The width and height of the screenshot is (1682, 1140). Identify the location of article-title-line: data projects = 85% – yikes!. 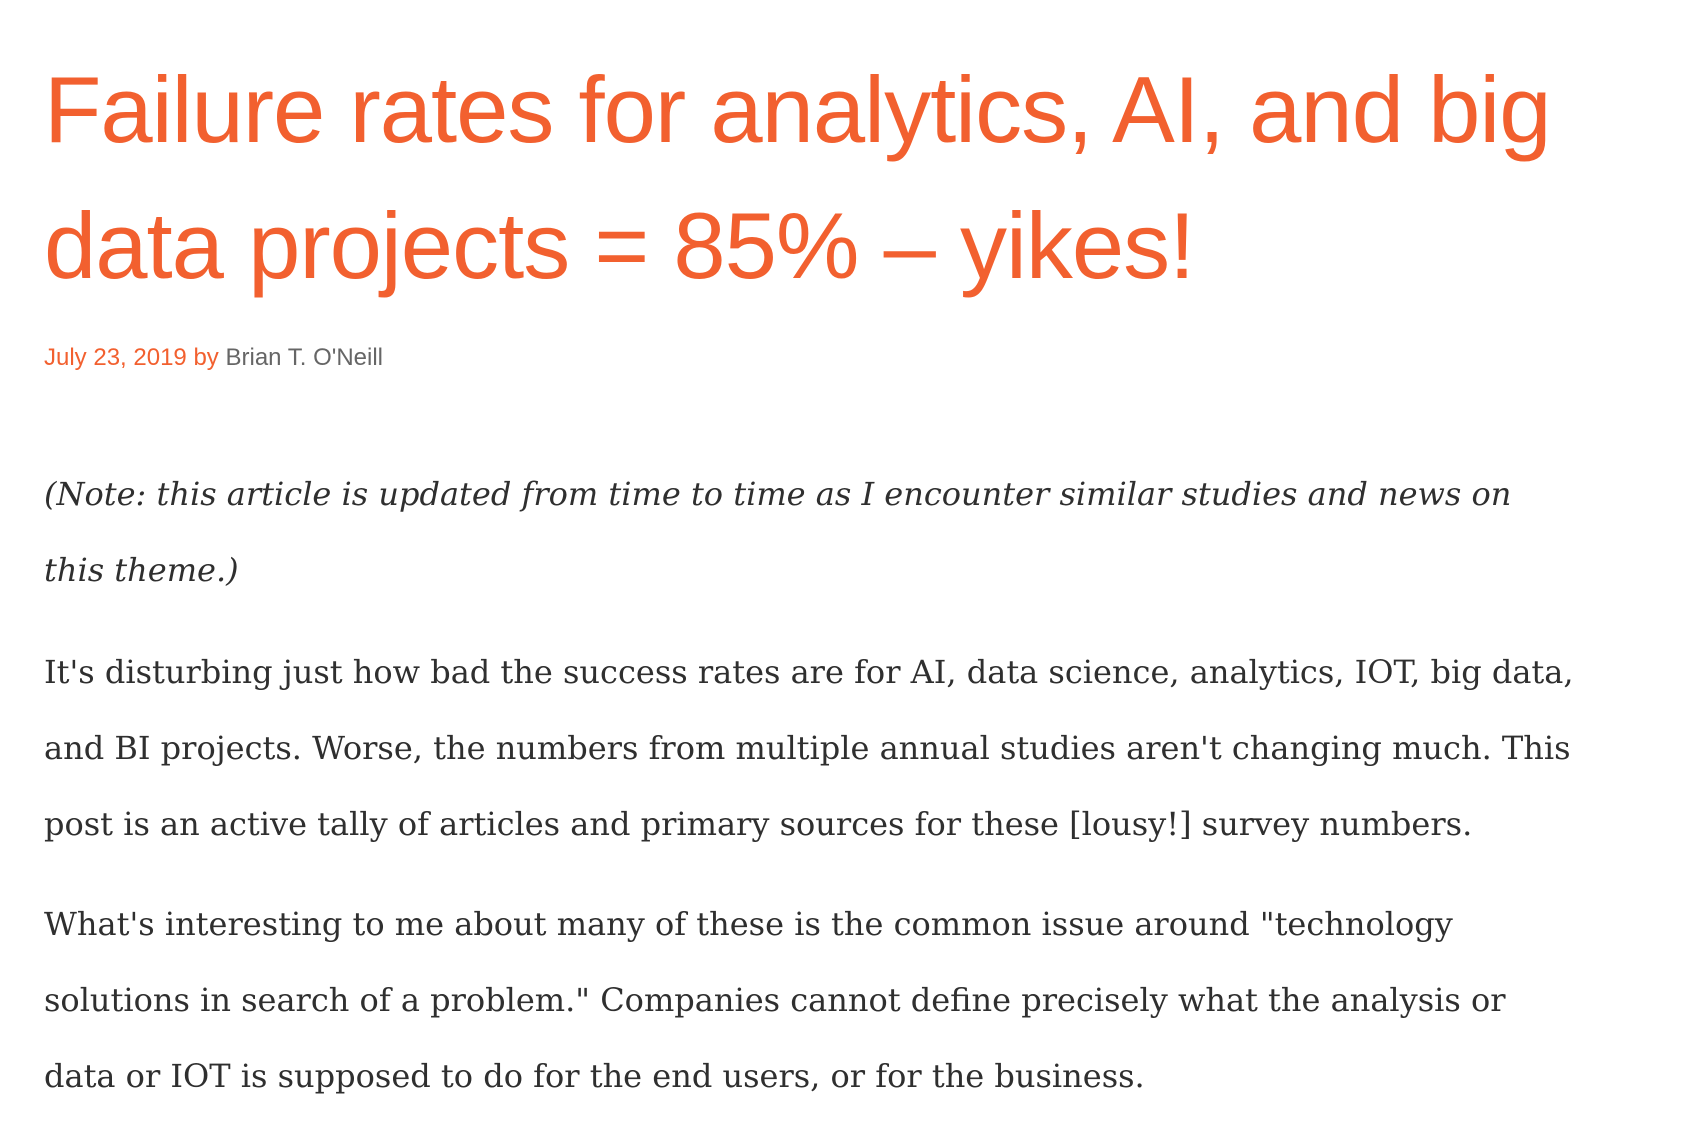
(619, 245).